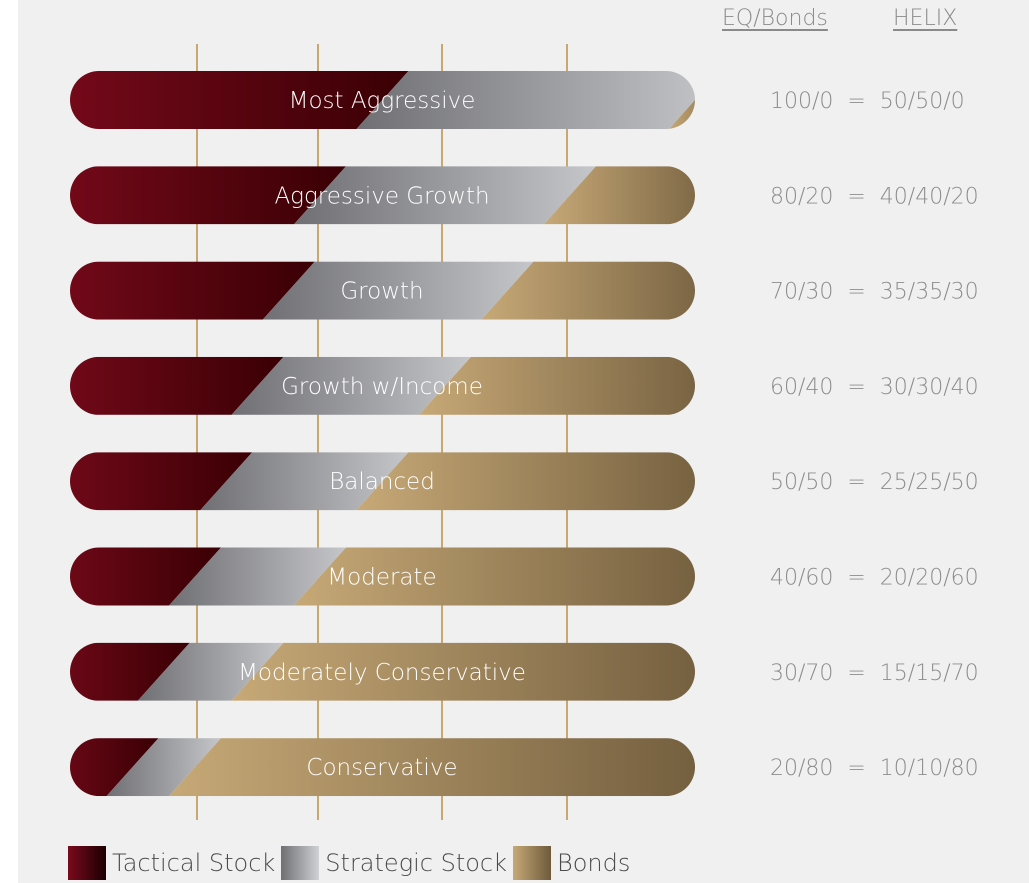 This screenshot has height=883, width=1029. What do you see at coordinates (194, 863) in the screenshot?
I see `legend-label-tactical: Tactical Stock` at bounding box center [194, 863].